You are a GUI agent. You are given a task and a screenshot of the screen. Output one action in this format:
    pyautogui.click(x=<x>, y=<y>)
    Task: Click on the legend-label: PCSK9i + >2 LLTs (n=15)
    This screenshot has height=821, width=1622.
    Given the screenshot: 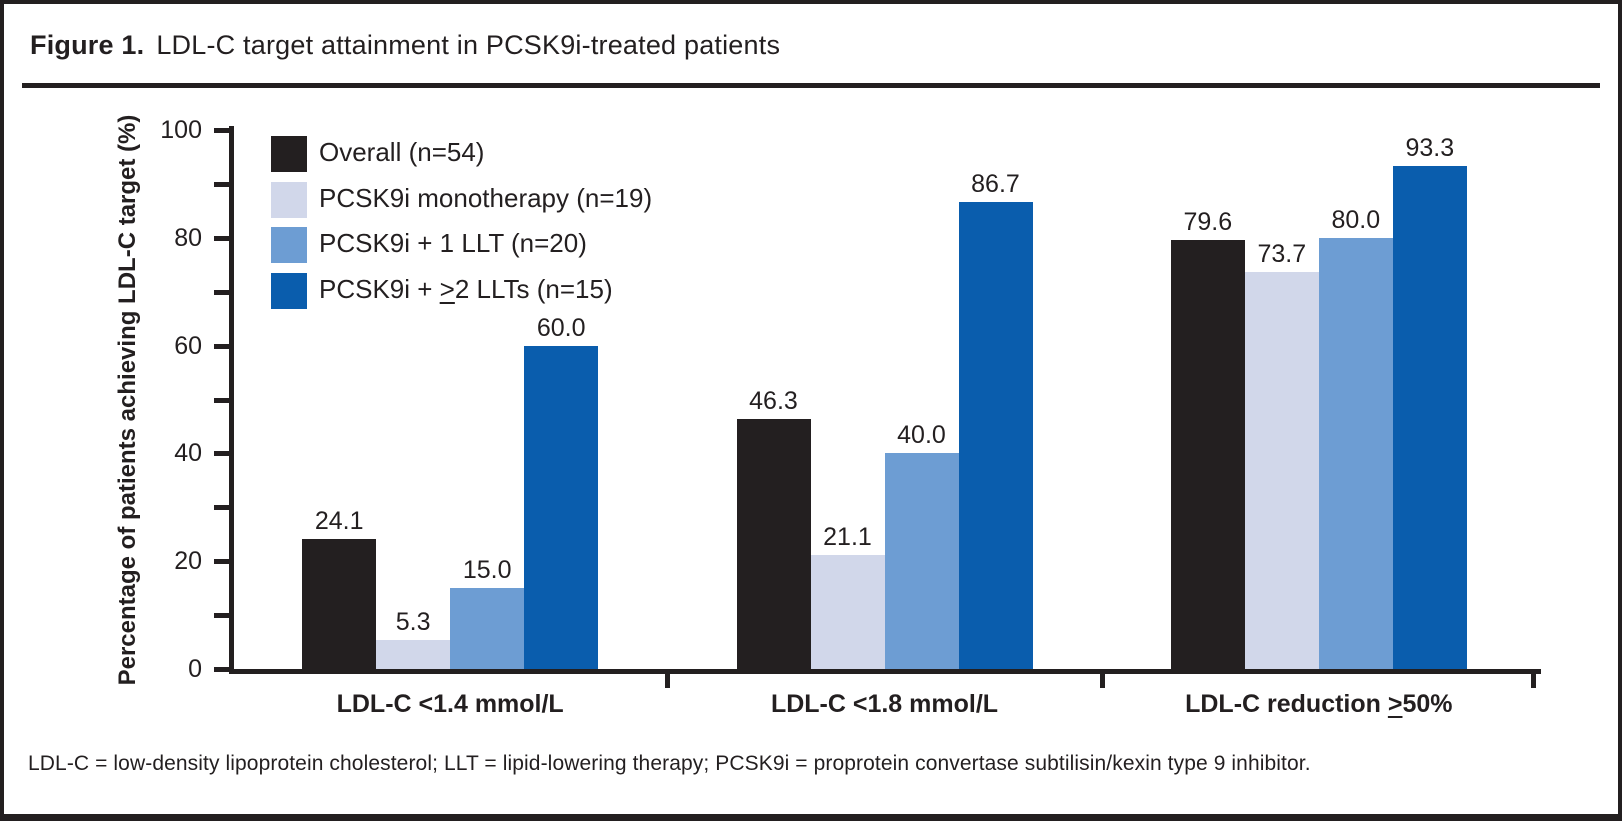 What is the action you would take?
    pyautogui.click(x=466, y=288)
    